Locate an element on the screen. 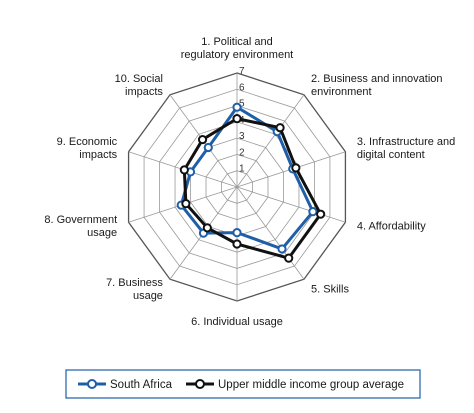  axis-label-6-line-1: 6. Individual usage is located at coordinates (237, 322).